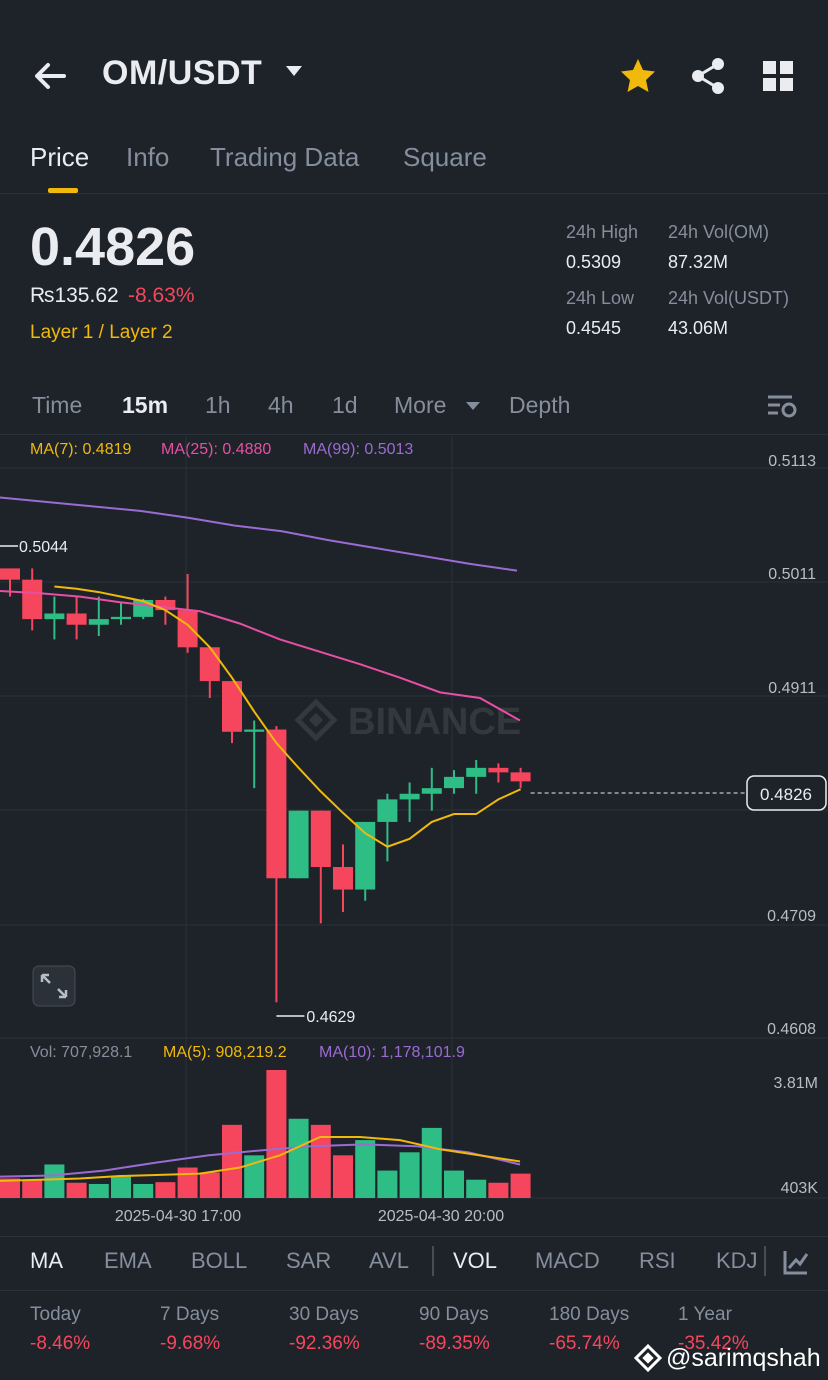 The width and height of the screenshot is (828, 1380). I want to click on current-price-box, so click(786, 793).